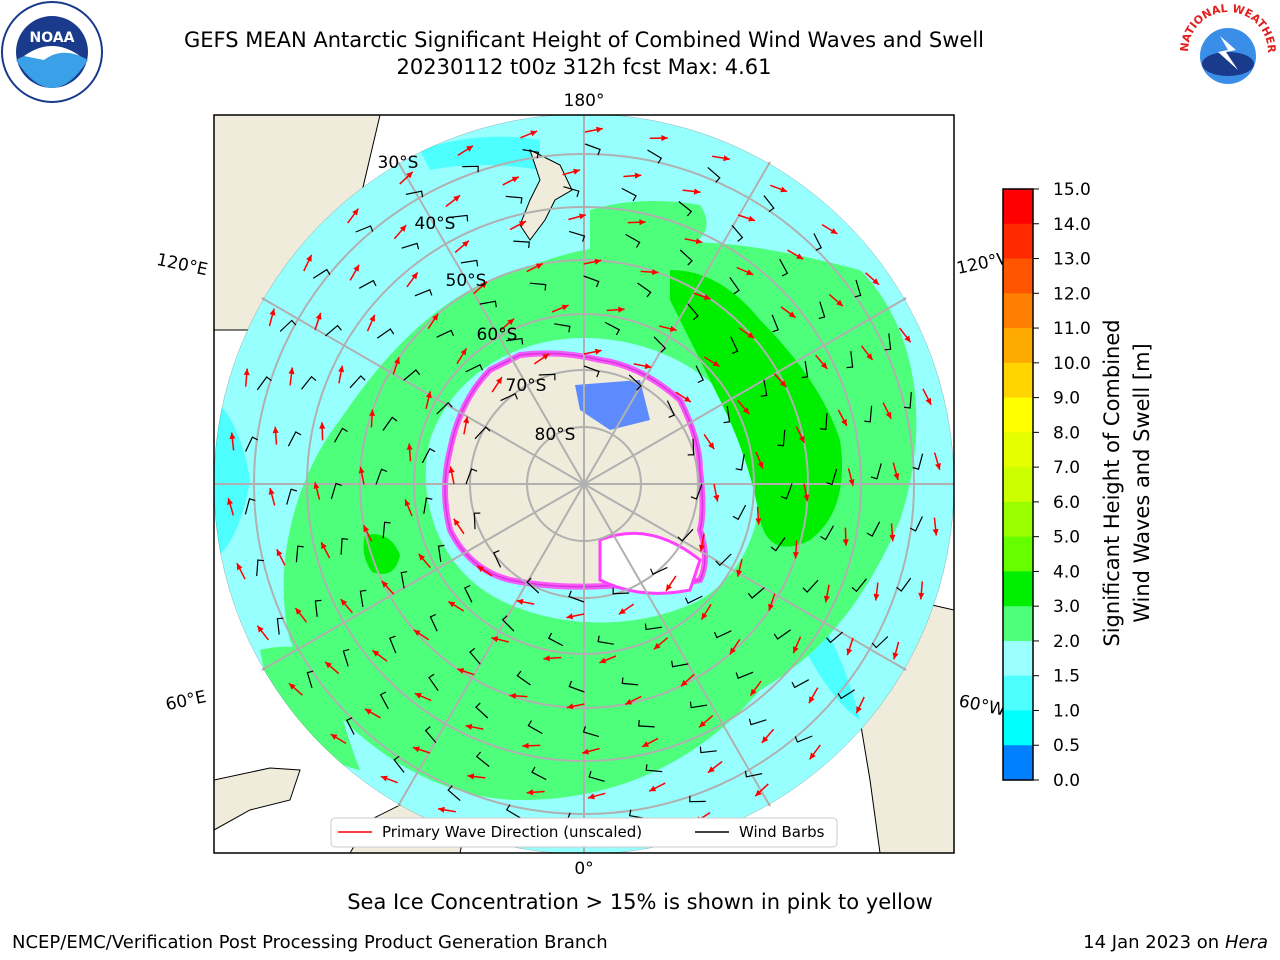 This screenshot has width=1280, height=960. What do you see at coordinates (1072, 225) in the screenshot?
I see `colorbar-tick-label: 14.0` at bounding box center [1072, 225].